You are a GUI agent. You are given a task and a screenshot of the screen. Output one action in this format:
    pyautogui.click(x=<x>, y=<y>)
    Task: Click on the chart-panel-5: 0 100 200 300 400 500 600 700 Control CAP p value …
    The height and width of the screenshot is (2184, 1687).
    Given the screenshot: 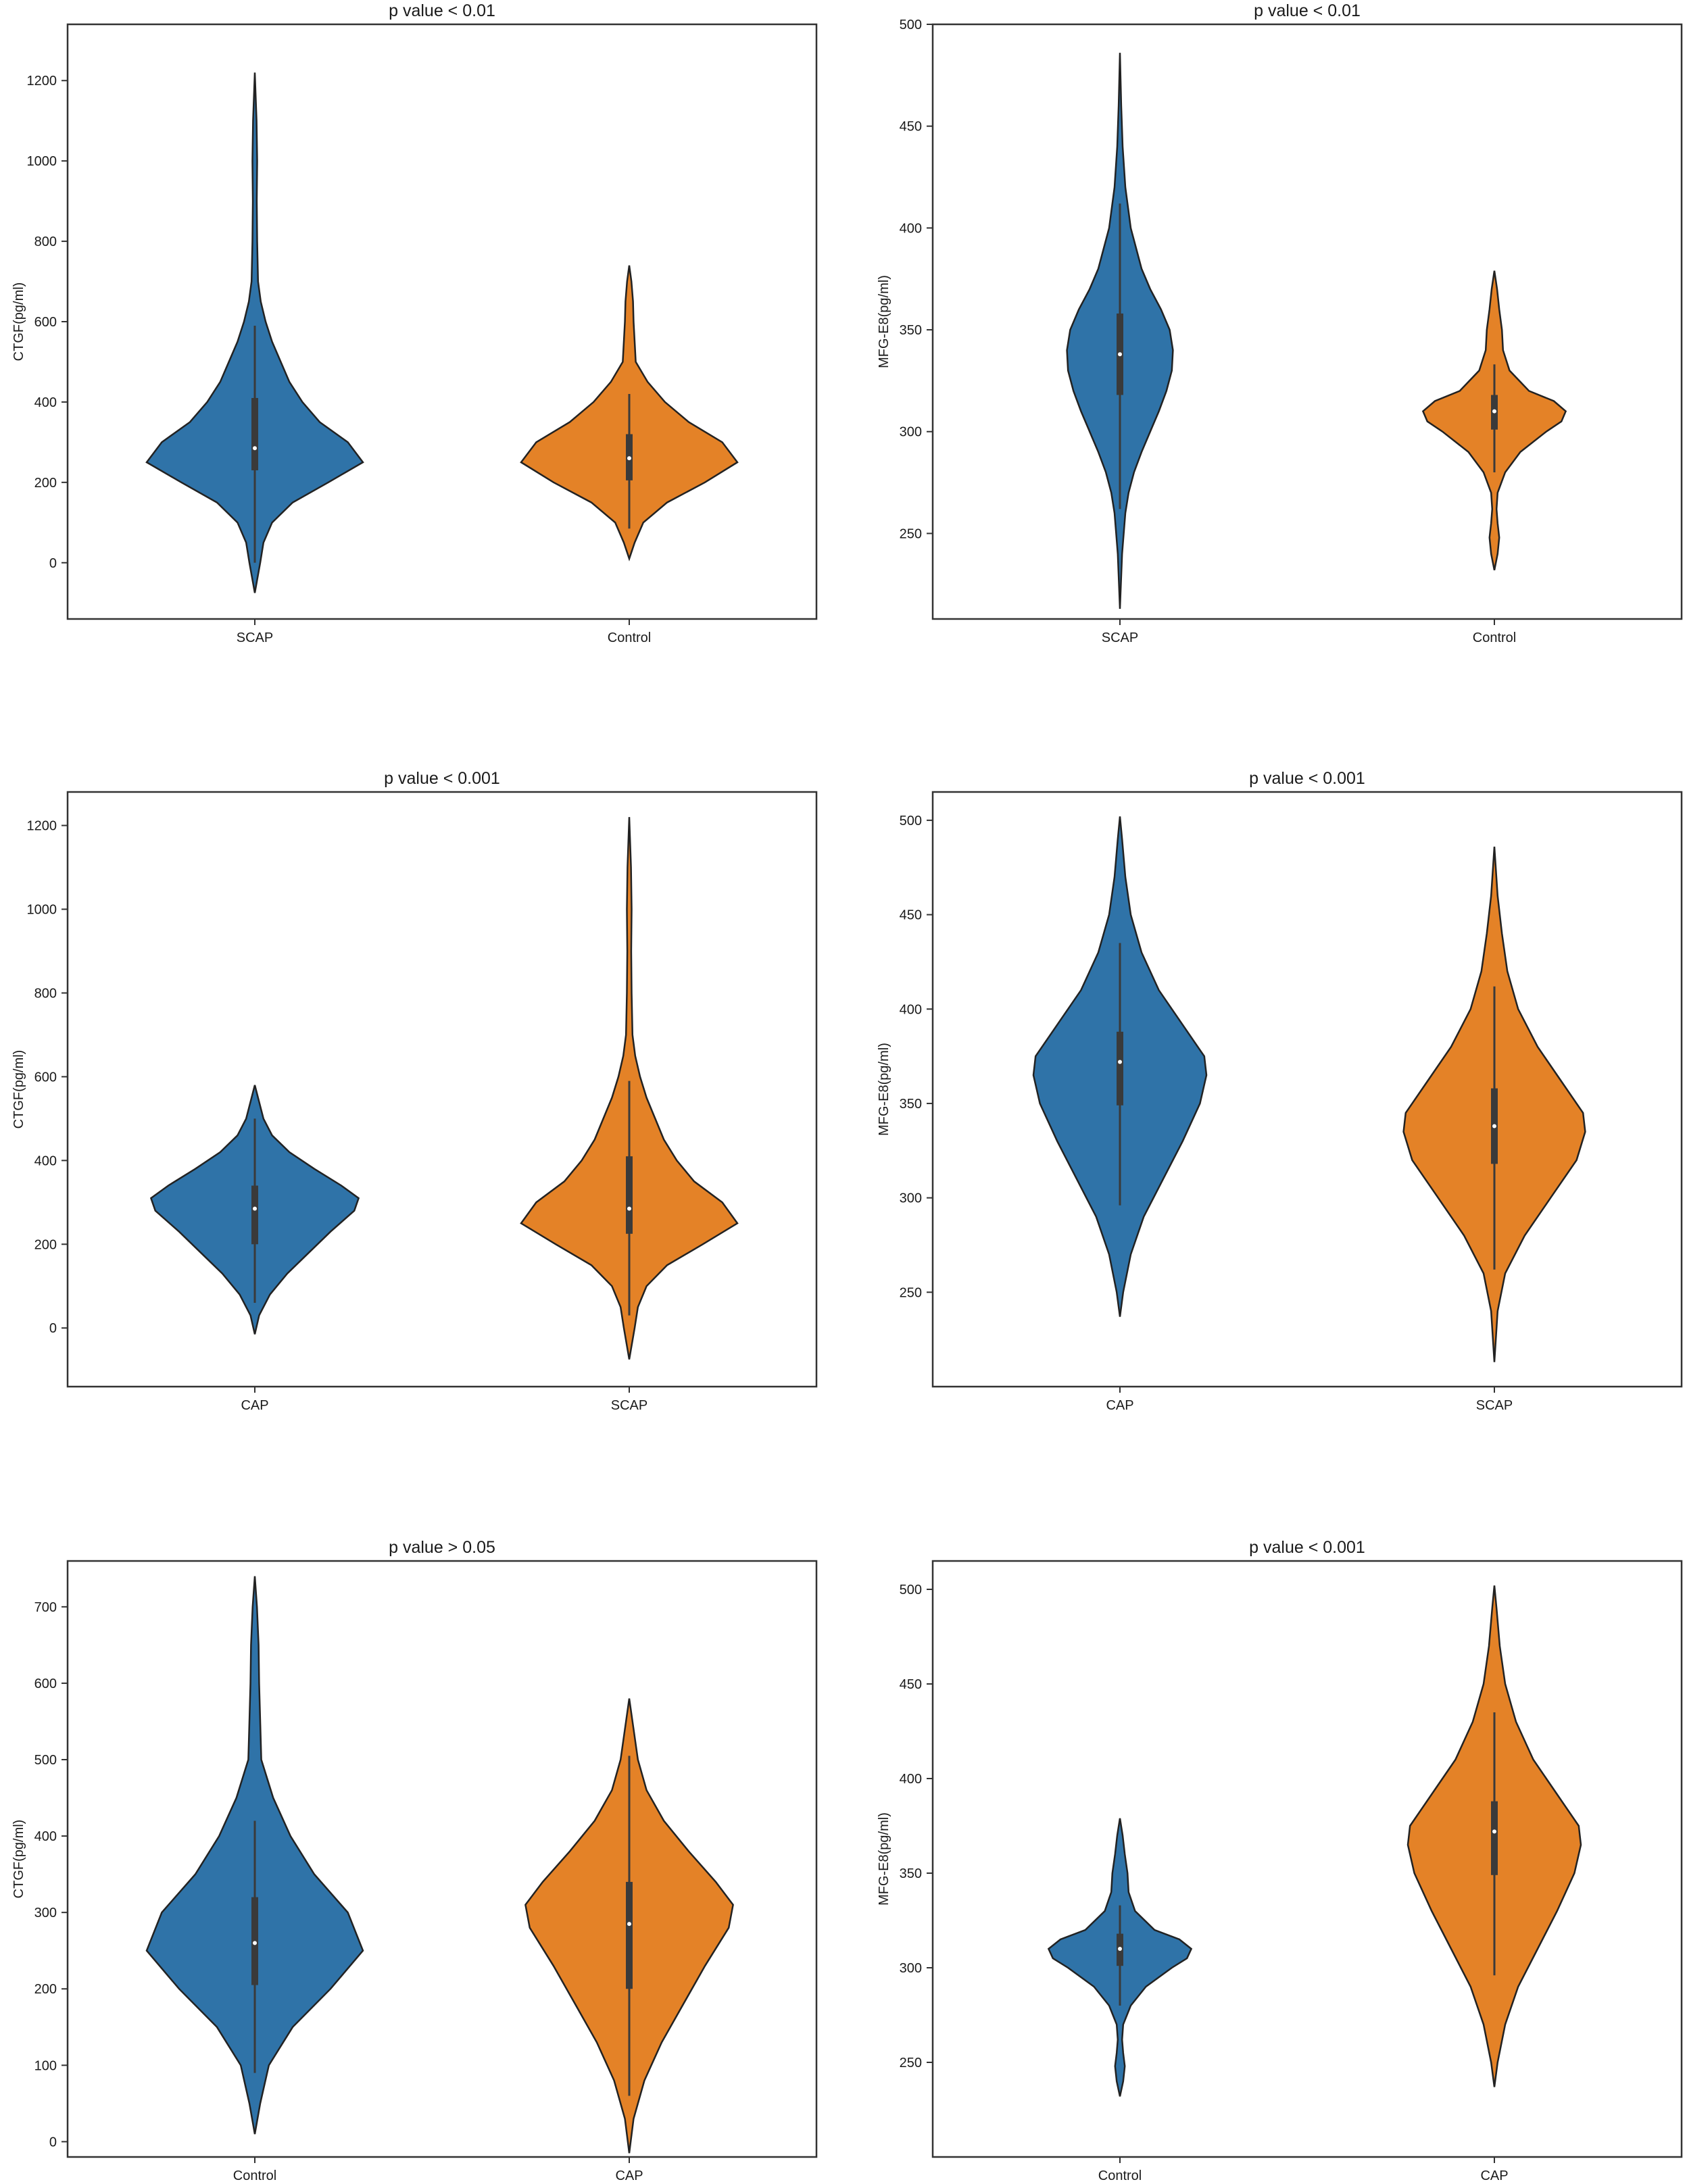 What is the action you would take?
    pyautogui.click(x=414, y=1861)
    